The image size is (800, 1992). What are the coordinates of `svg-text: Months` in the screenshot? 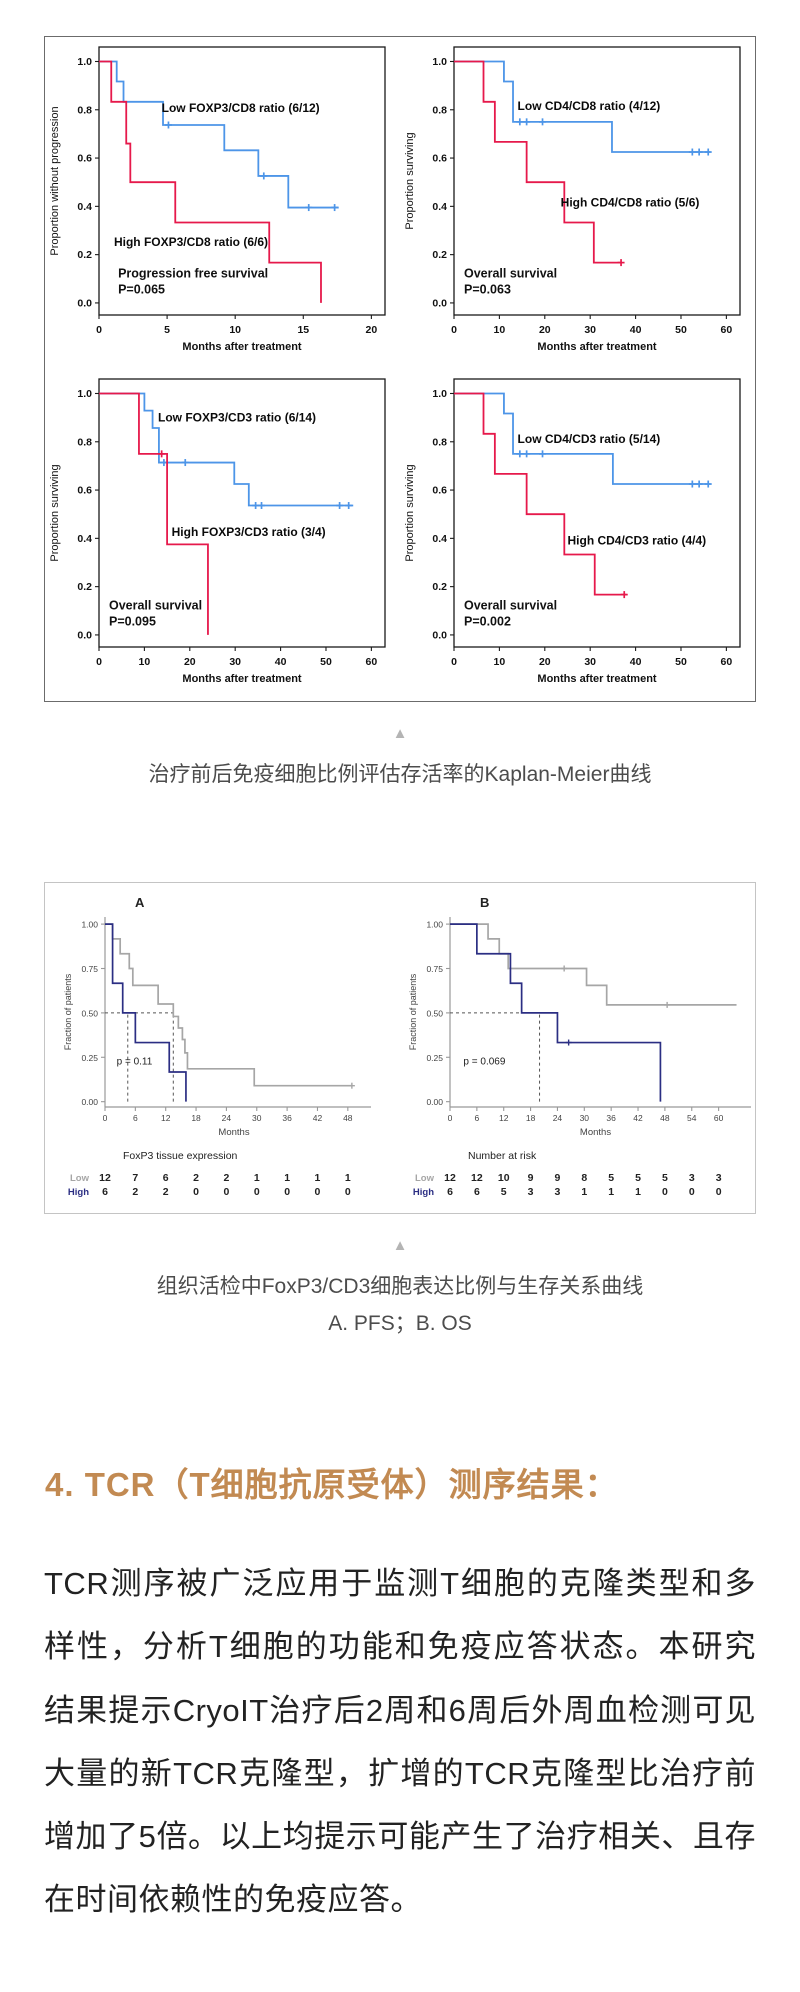 It's located at (233, 1132).